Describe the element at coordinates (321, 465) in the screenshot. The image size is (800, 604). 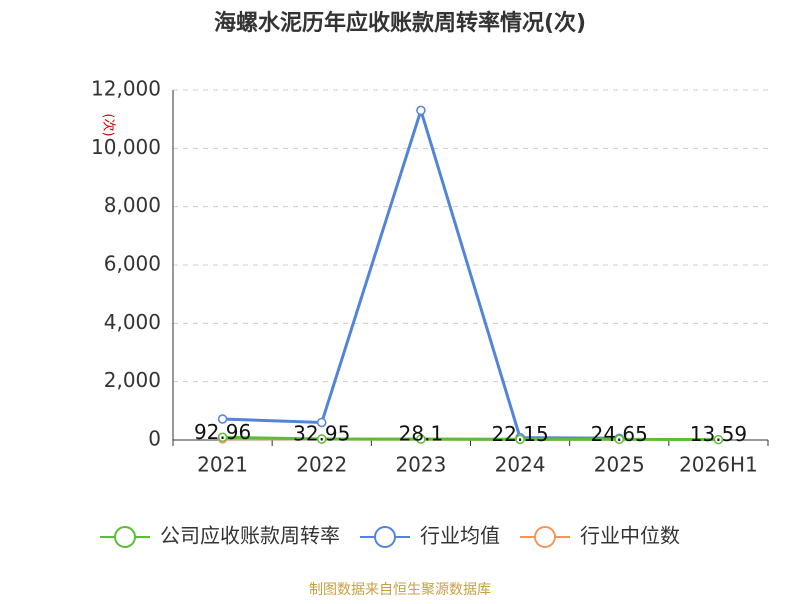
I see `x-tick-label: 2022` at that location.